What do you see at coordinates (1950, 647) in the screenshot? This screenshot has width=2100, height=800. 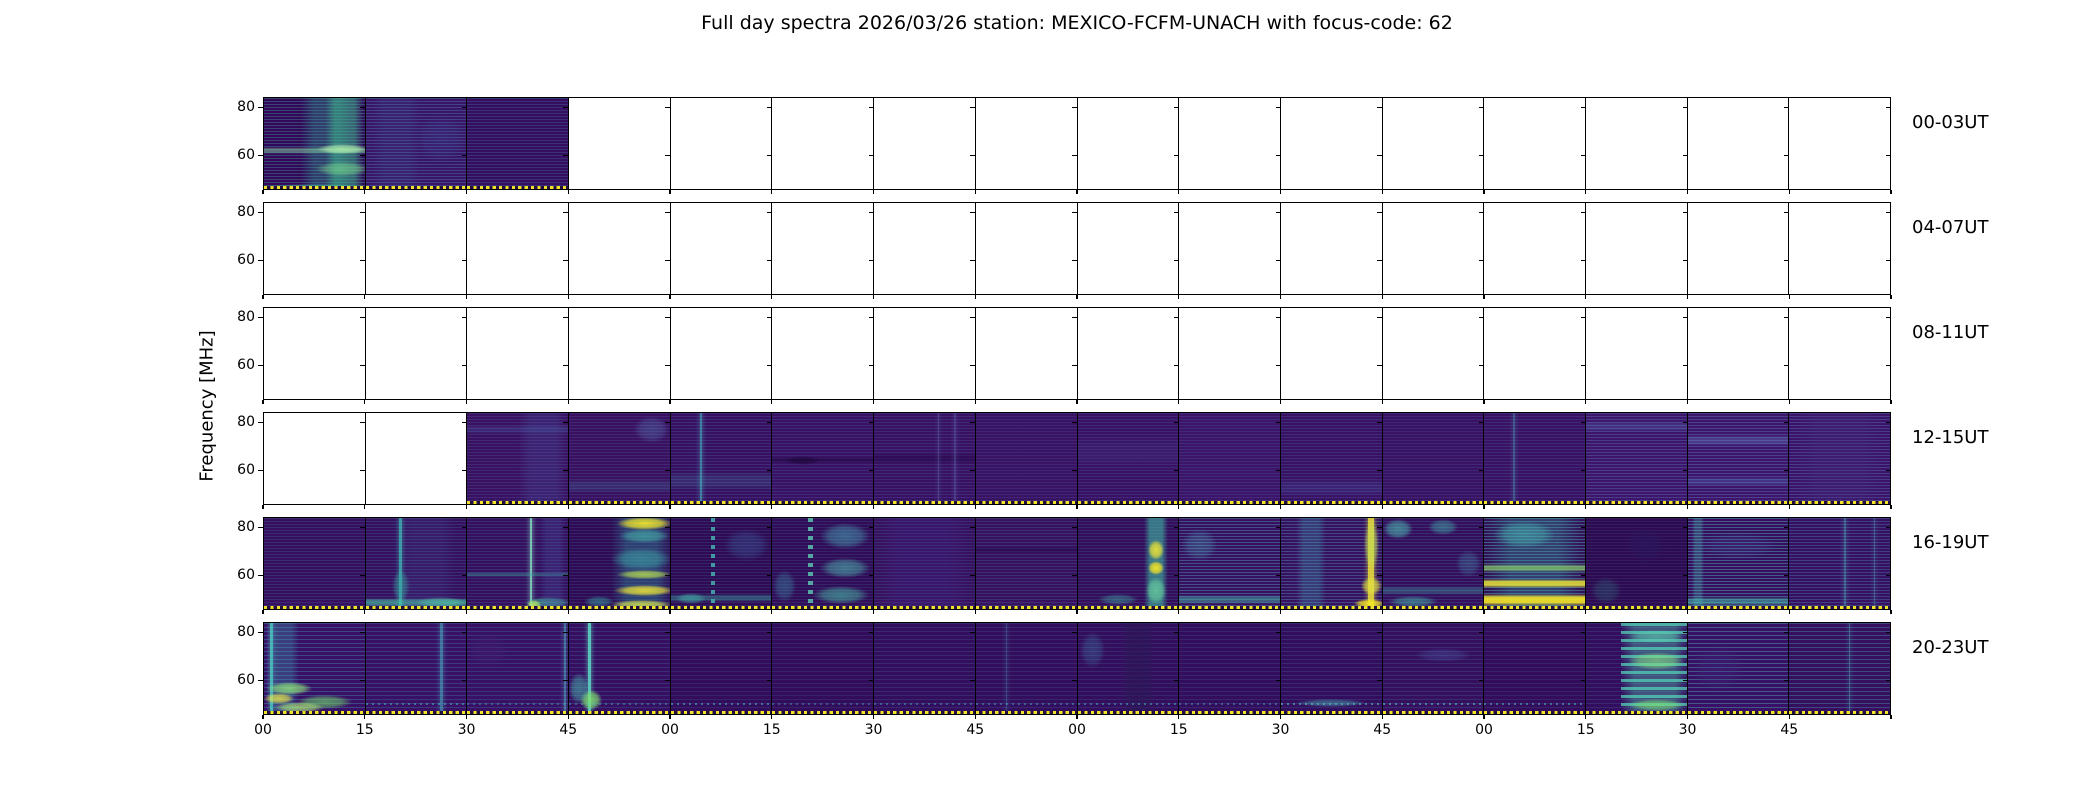 I see `row-time-label: 20-23UT` at bounding box center [1950, 647].